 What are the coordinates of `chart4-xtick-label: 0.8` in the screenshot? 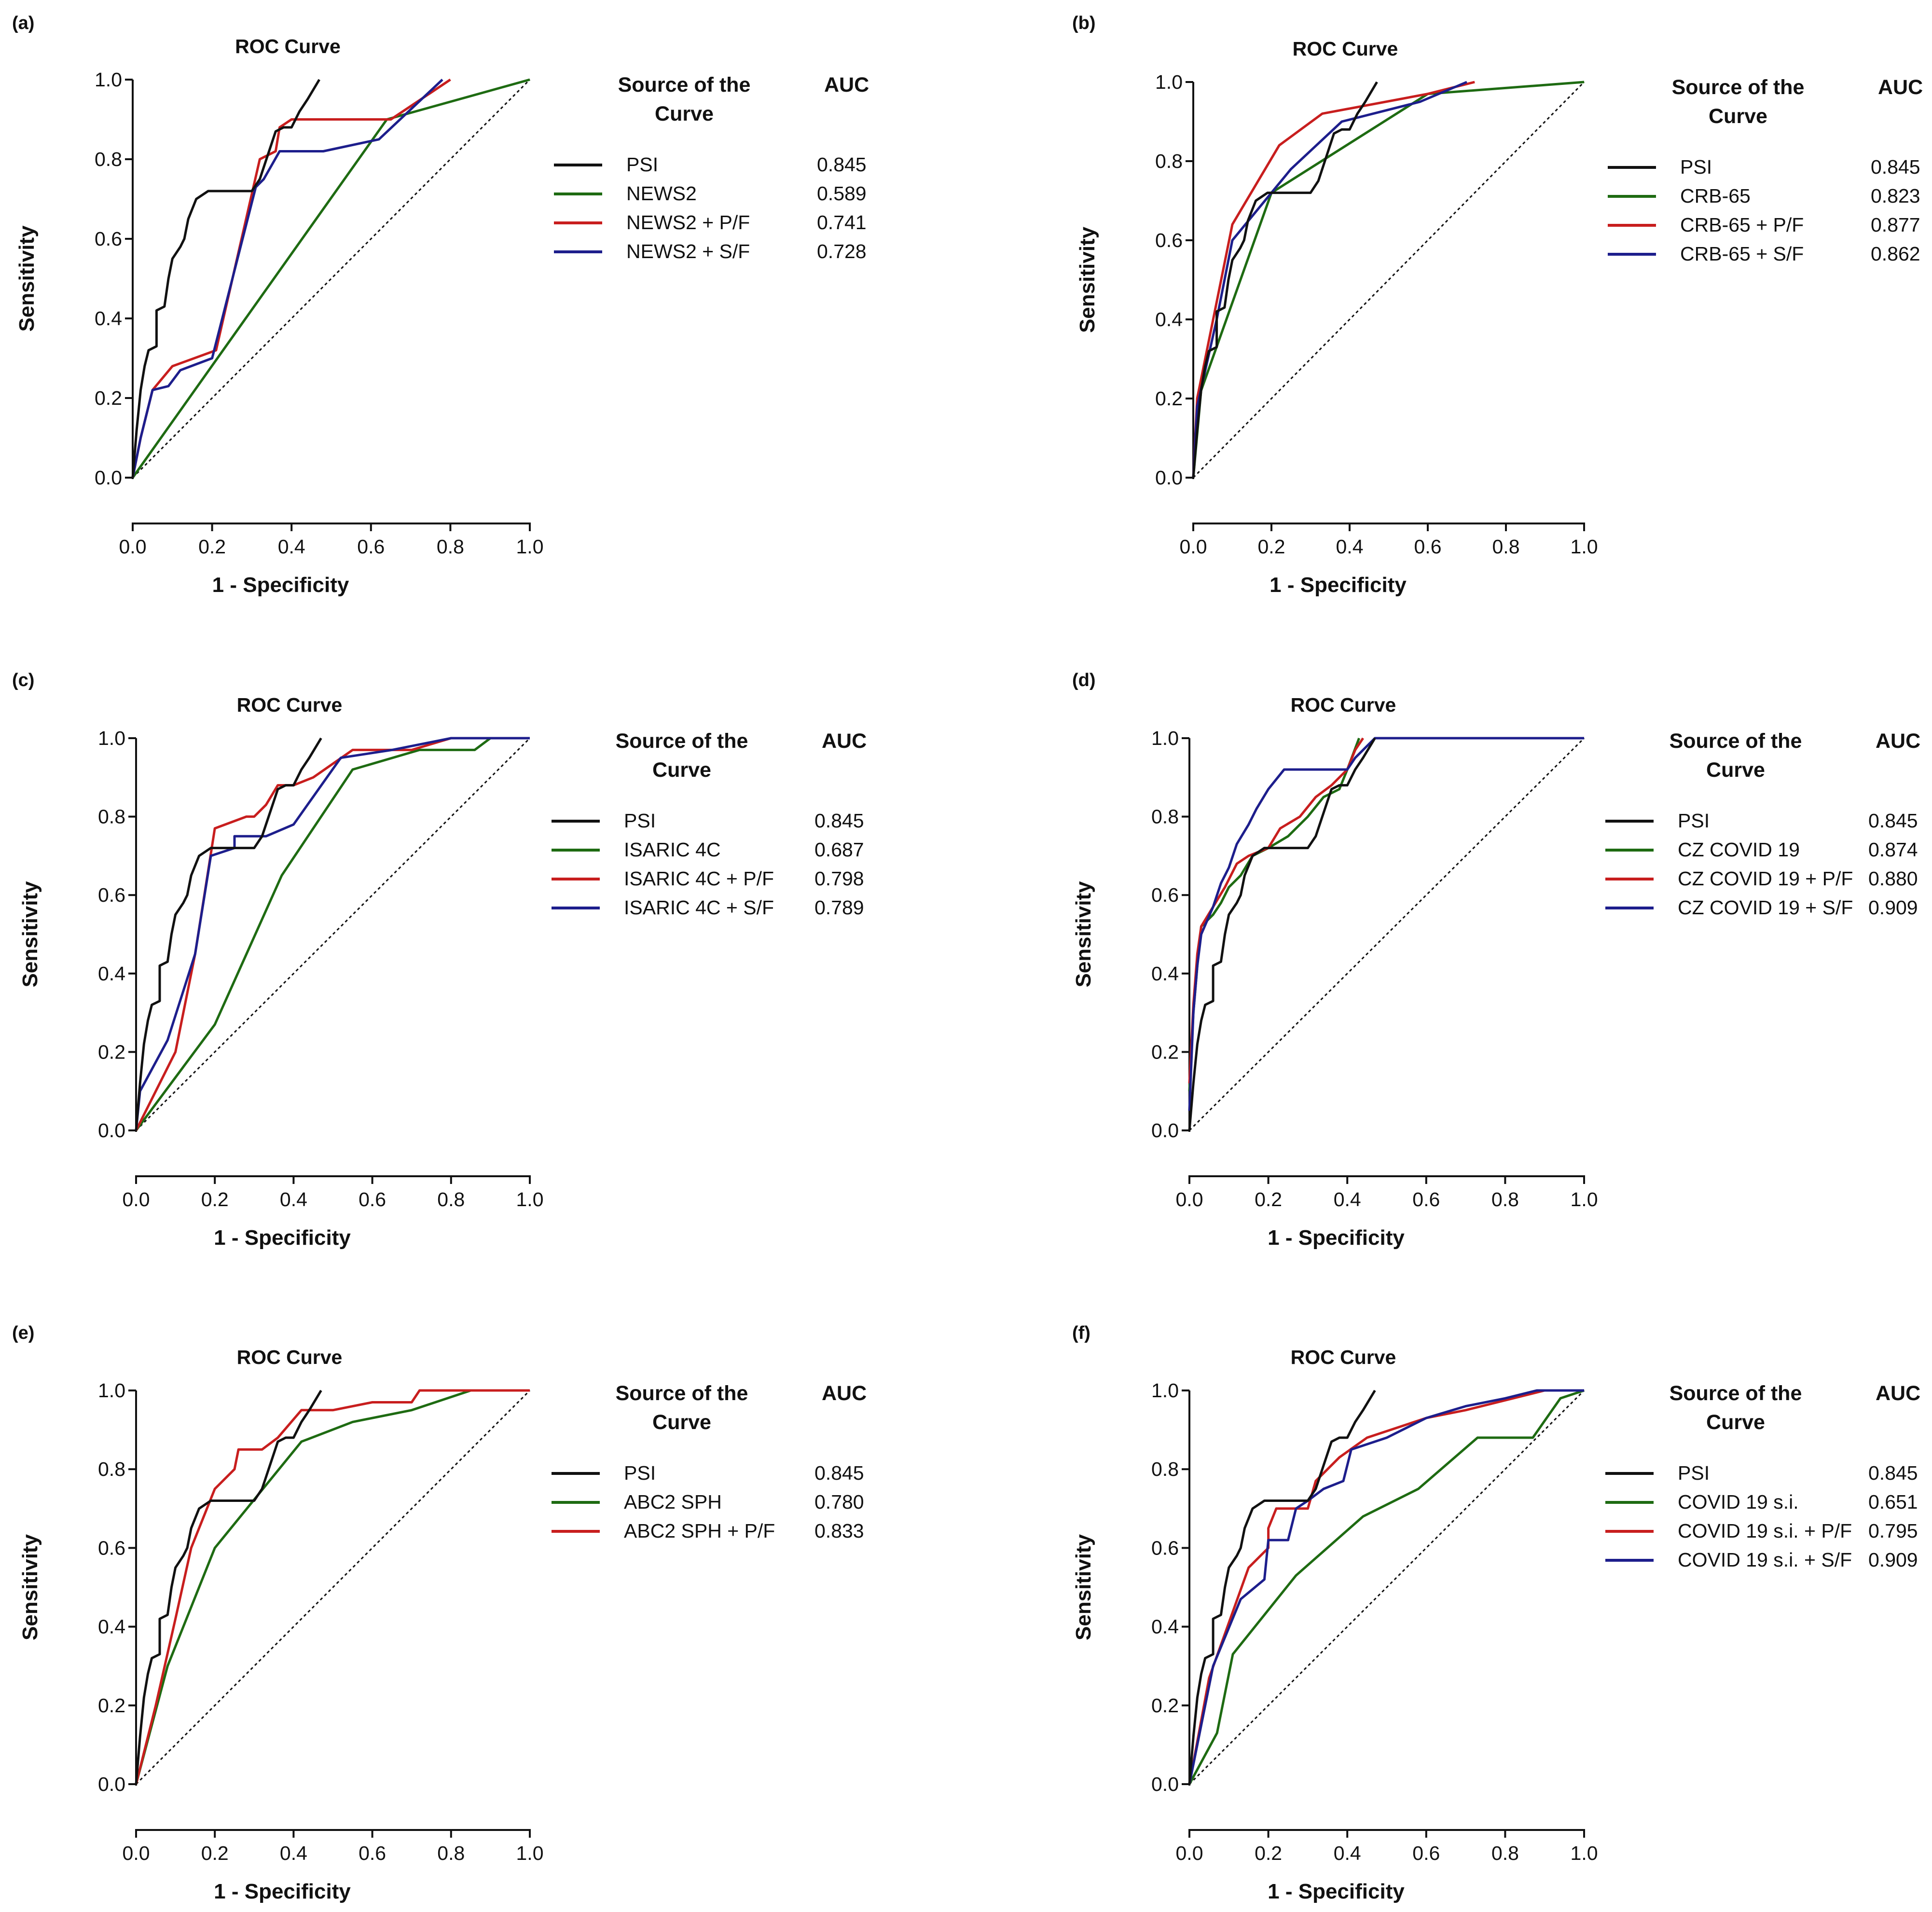 It's located at (451, 1853).